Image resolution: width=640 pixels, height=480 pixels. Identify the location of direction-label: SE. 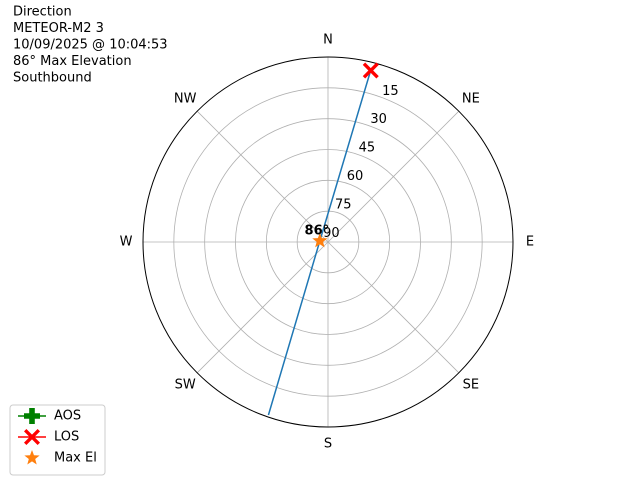
(471, 384).